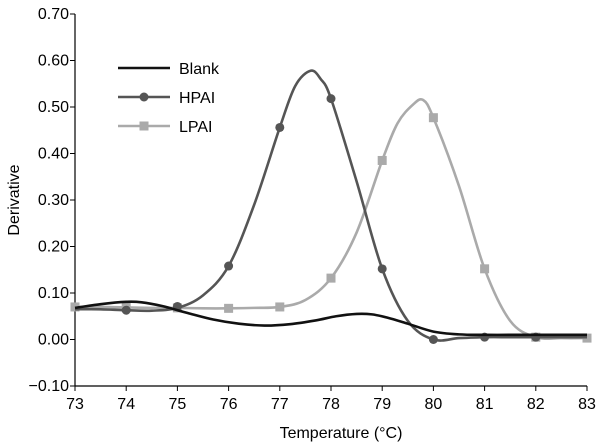  What do you see at coordinates (382, 404) in the screenshot?
I see `x-tick-label: 79` at bounding box center [382, 404].